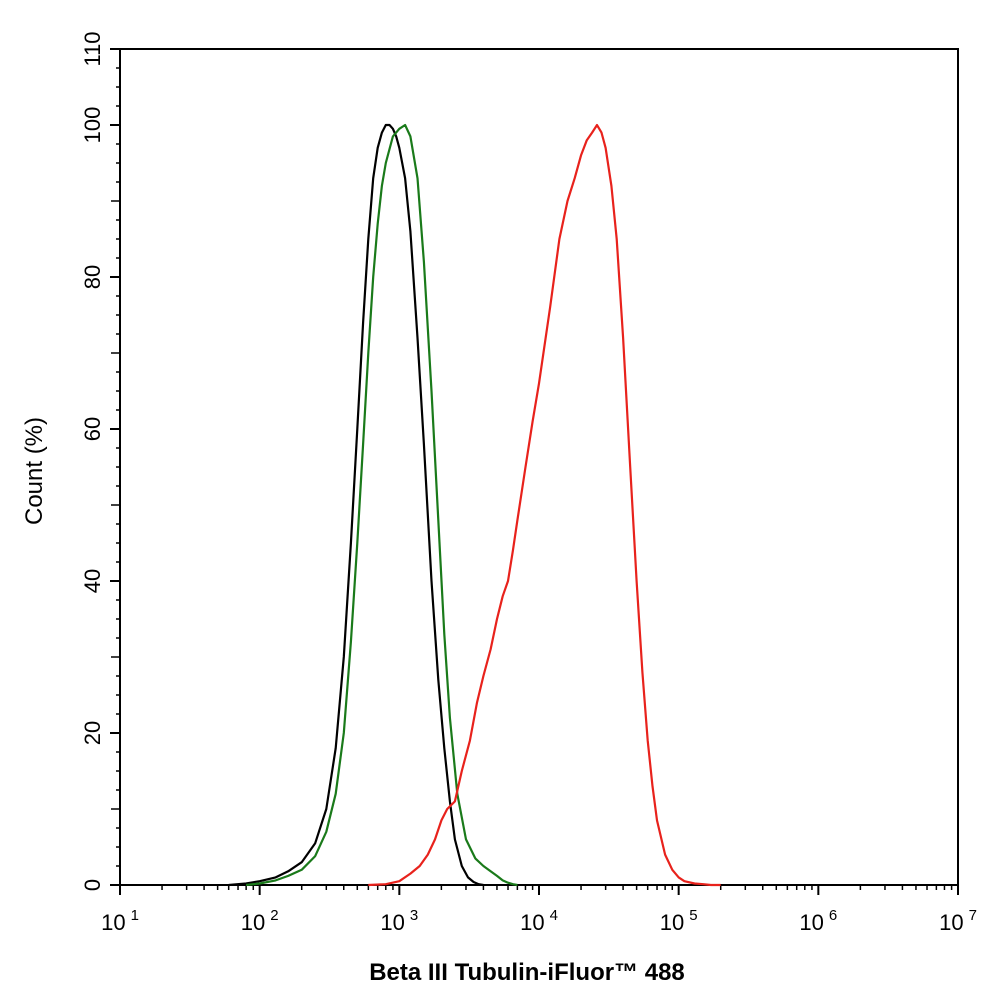 The image size is (994, 1002). Describe the element at coordinates (92, 581) in the screenshot. I see `y-tick-label: 40` at that location.